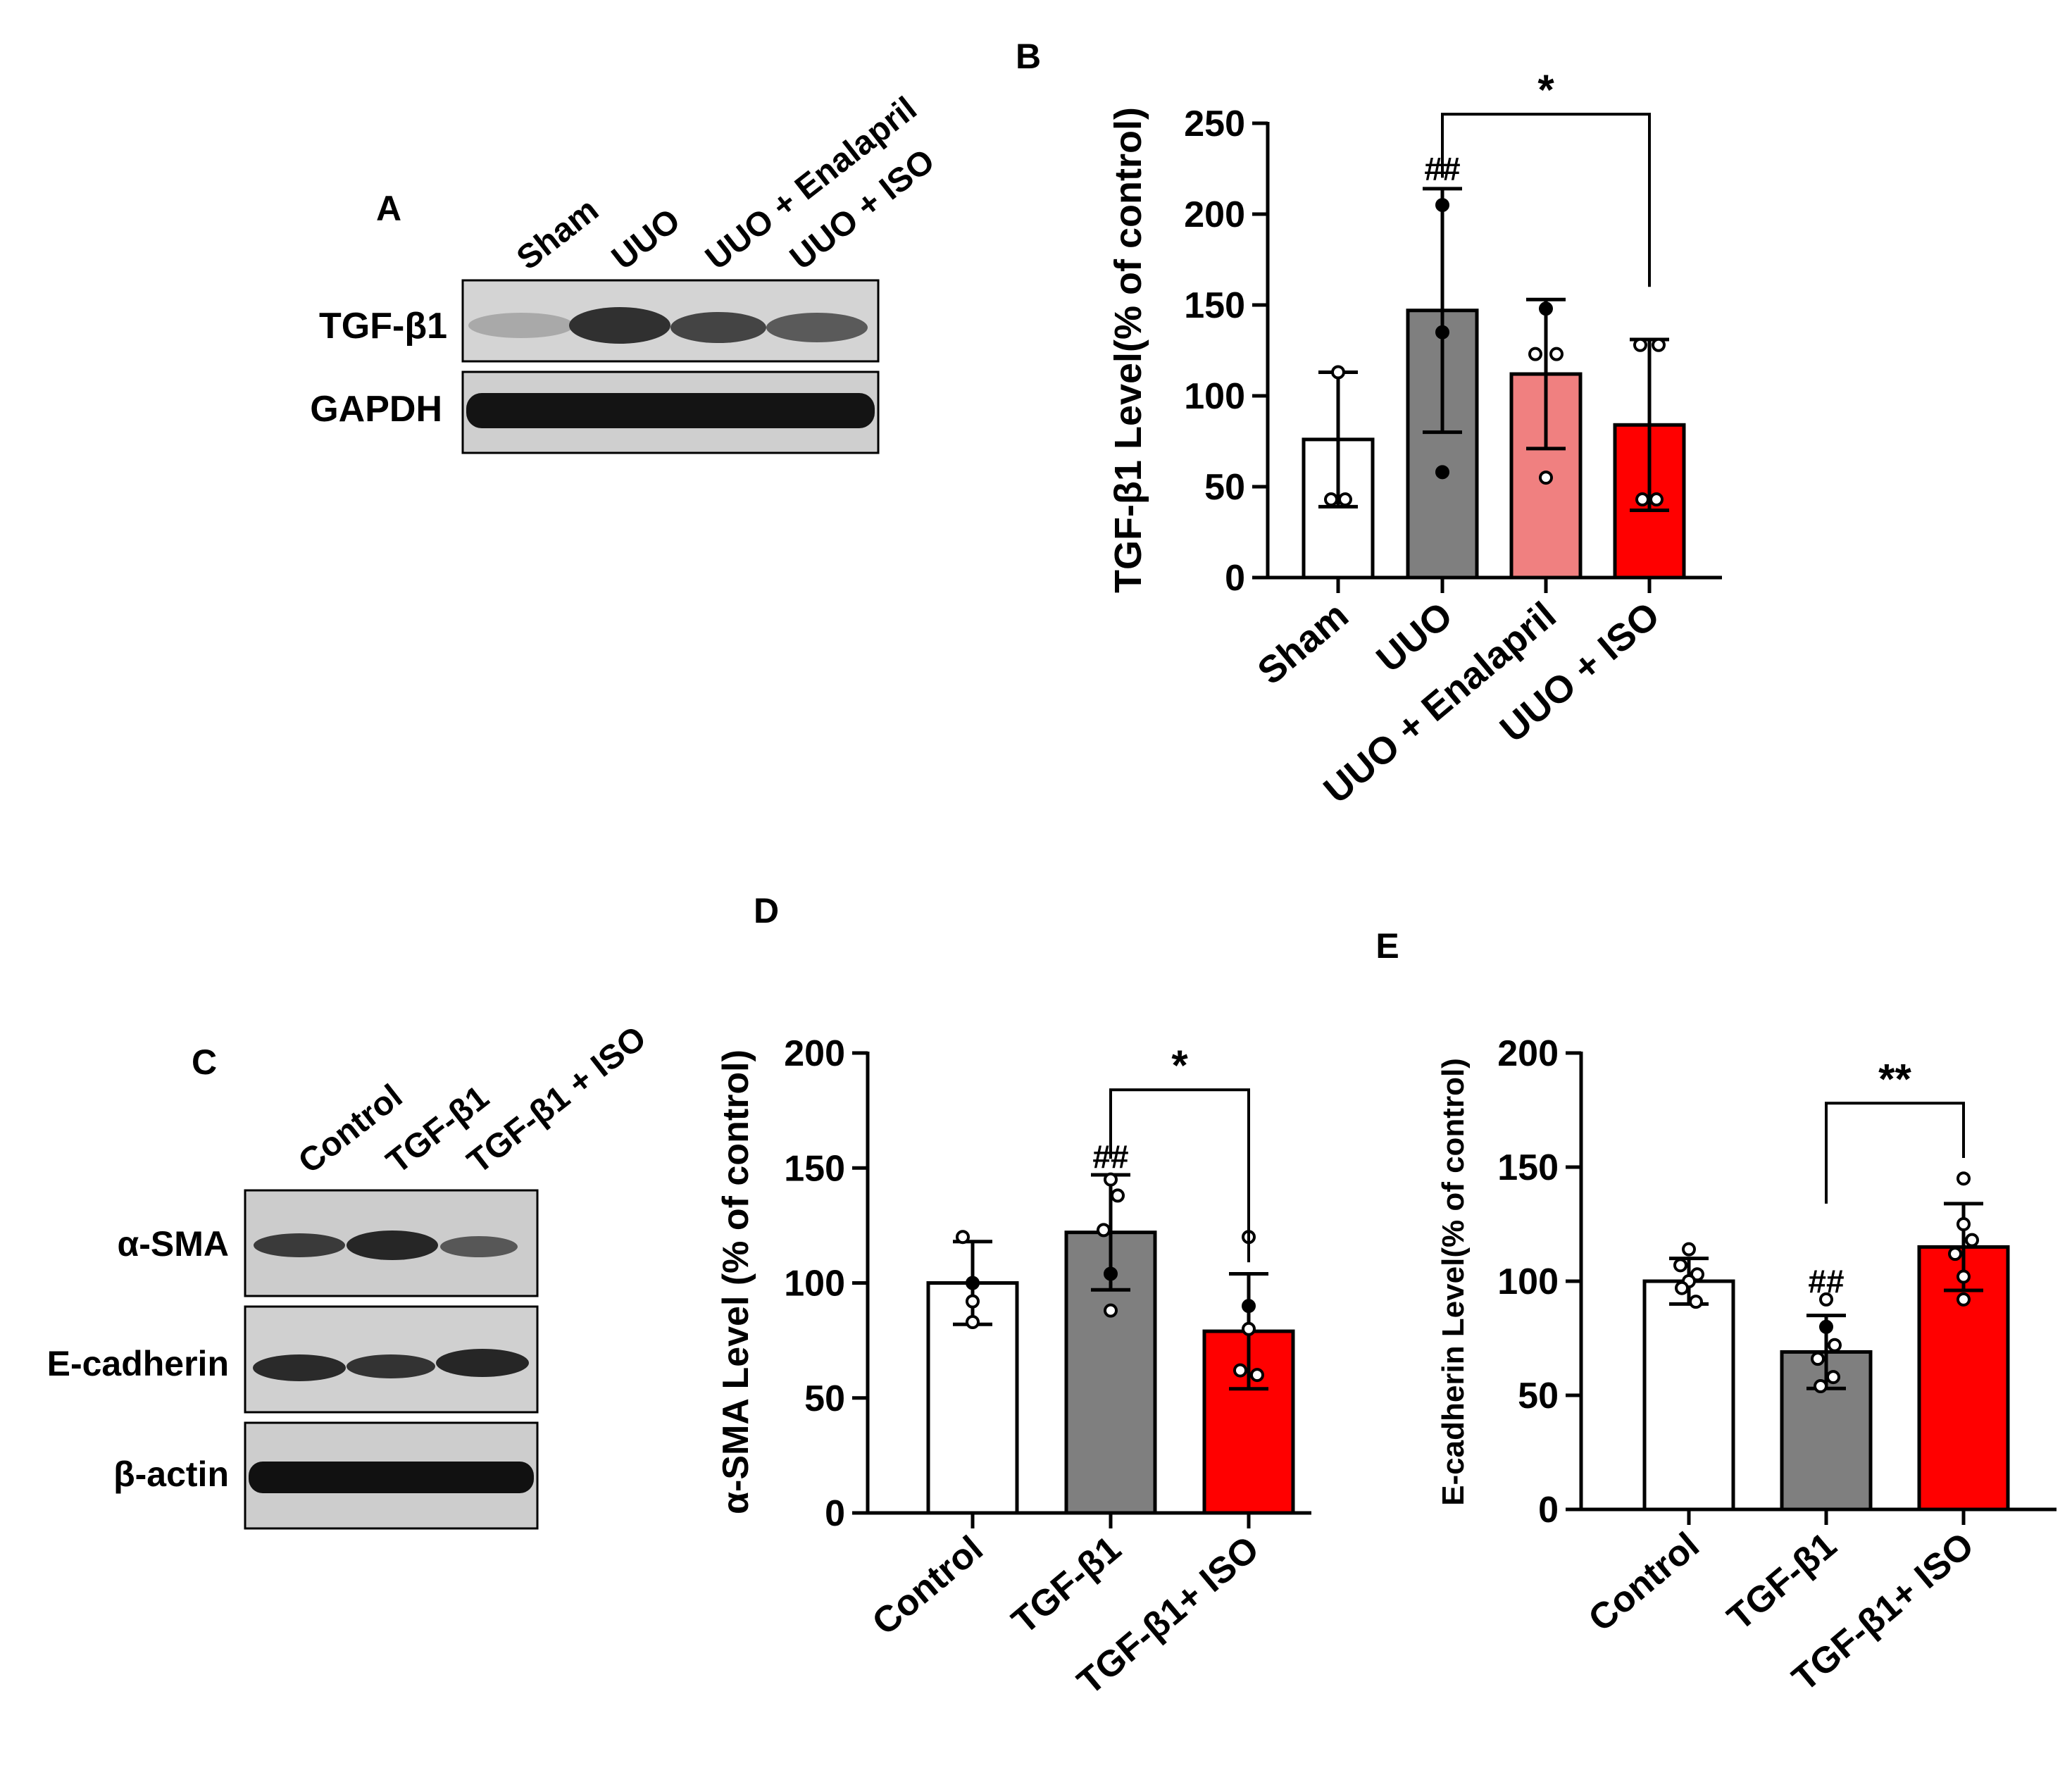 The image size is (2072, 1782). What do you see at coordinates (558, 234) in the screenshot?
I see `lane-label-sham: Sham` at bounding box center [558, 234].